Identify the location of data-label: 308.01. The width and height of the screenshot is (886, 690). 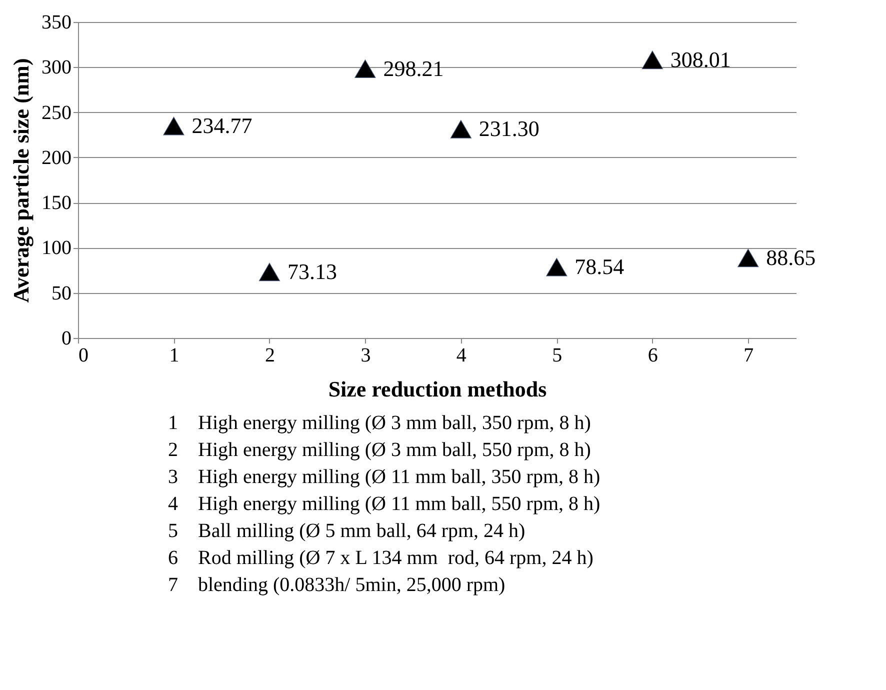
(700, 59).